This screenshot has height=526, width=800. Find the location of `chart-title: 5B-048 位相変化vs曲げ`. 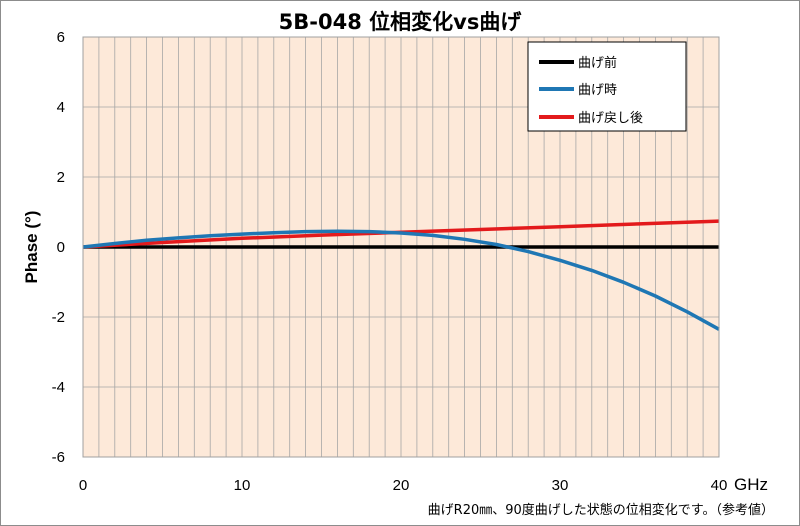

chart-title: 5B-048 位相変化vs曲げ is located at coordinates (401, 22).